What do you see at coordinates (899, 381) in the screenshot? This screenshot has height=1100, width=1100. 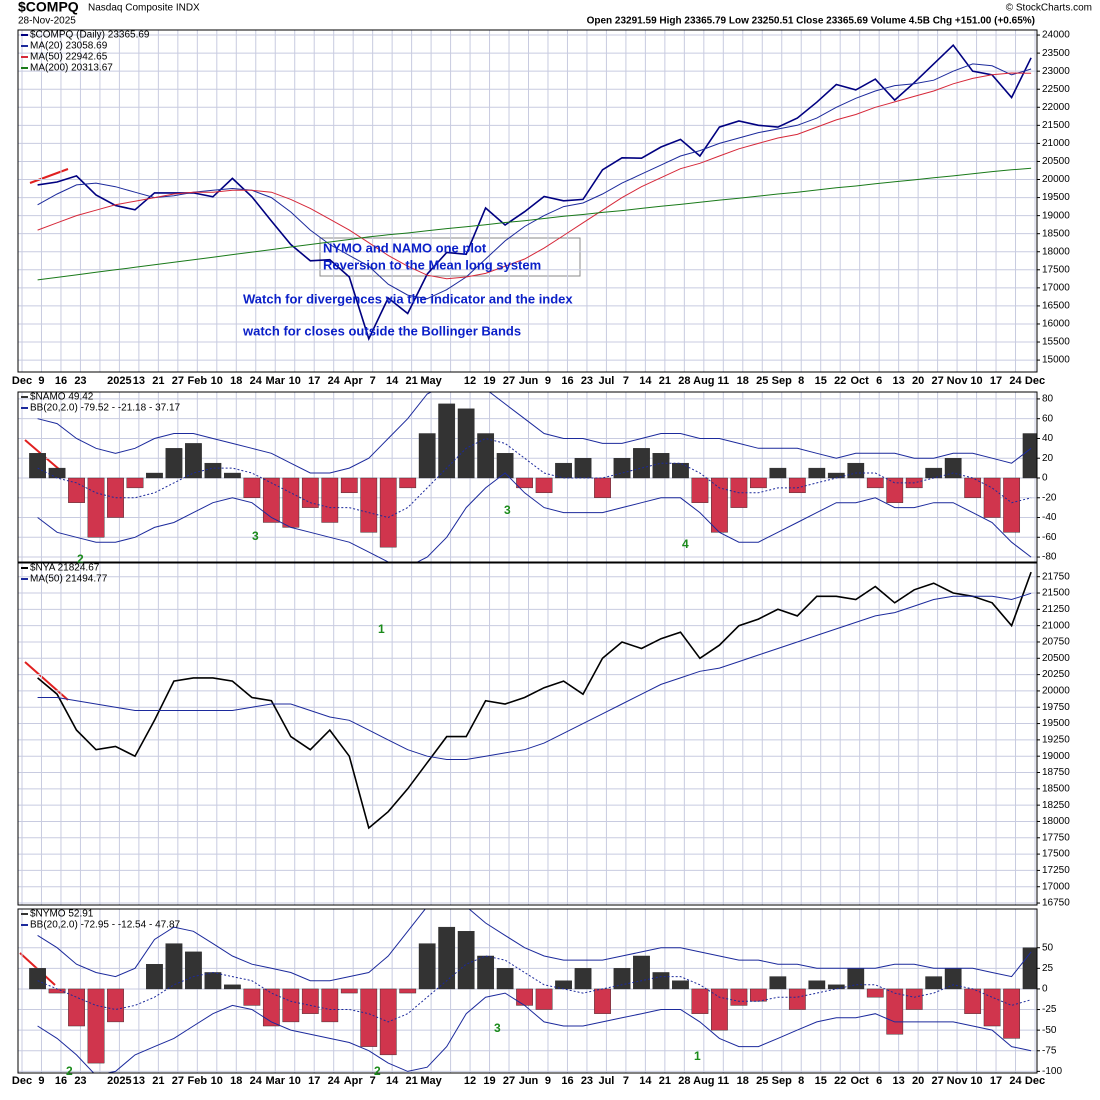 I see `x-tick-label: 13` at bounding box center [899, 381].